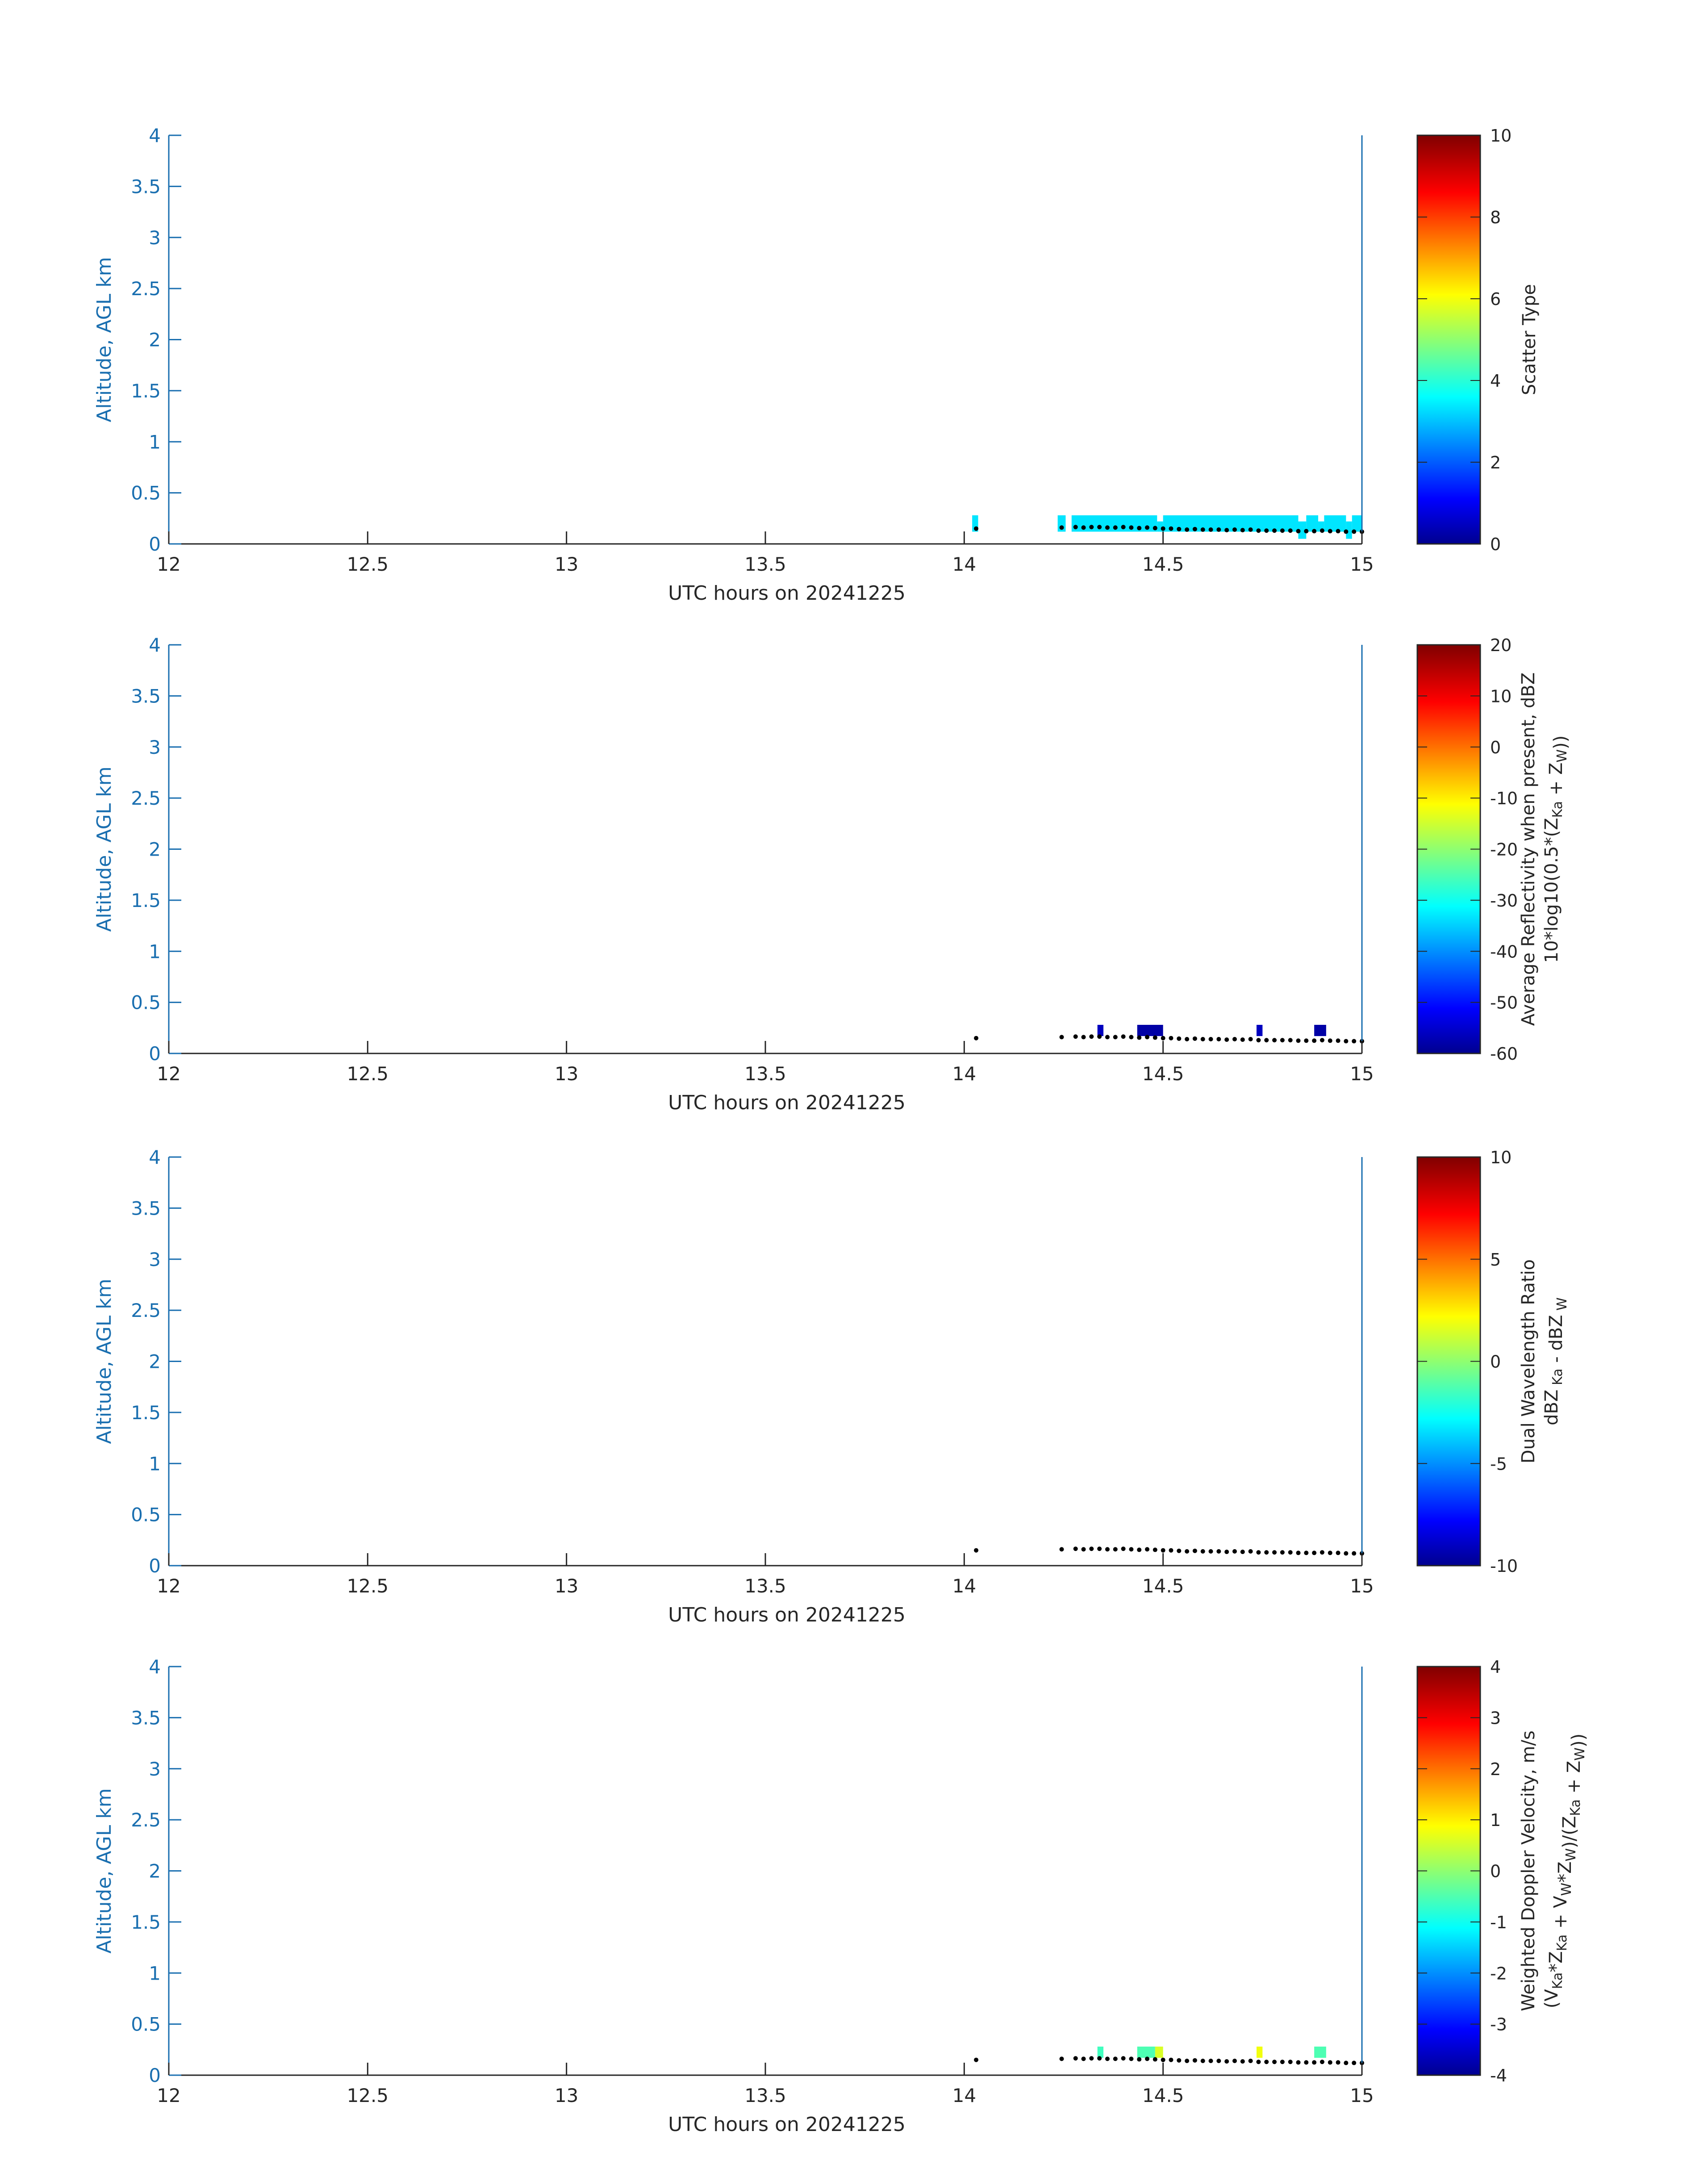 The image size is (1708, 2177). Describe the element at coordinates (1448, 1361) in the screenshot. I see `colorbar-gradient` at that location.